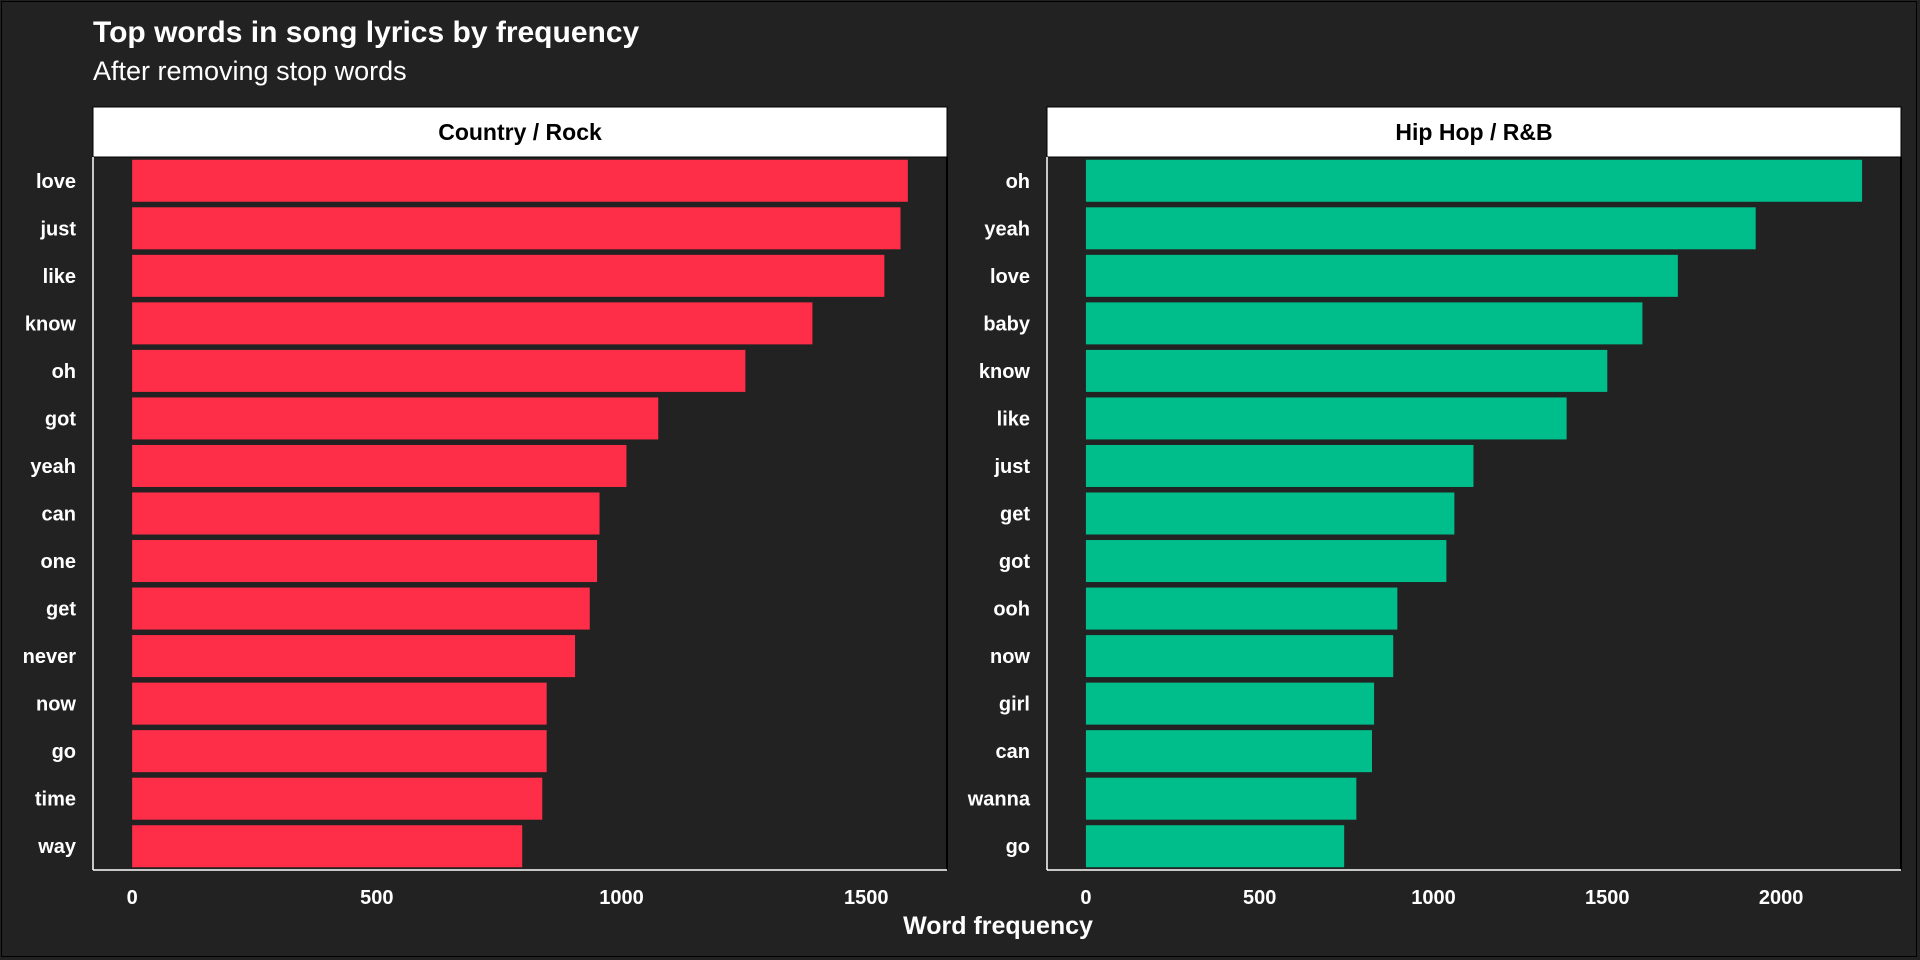  What do you see at coordinates (55, 800) in the screenshot?
I see `category-label: time` at bounding box center [55, 800].